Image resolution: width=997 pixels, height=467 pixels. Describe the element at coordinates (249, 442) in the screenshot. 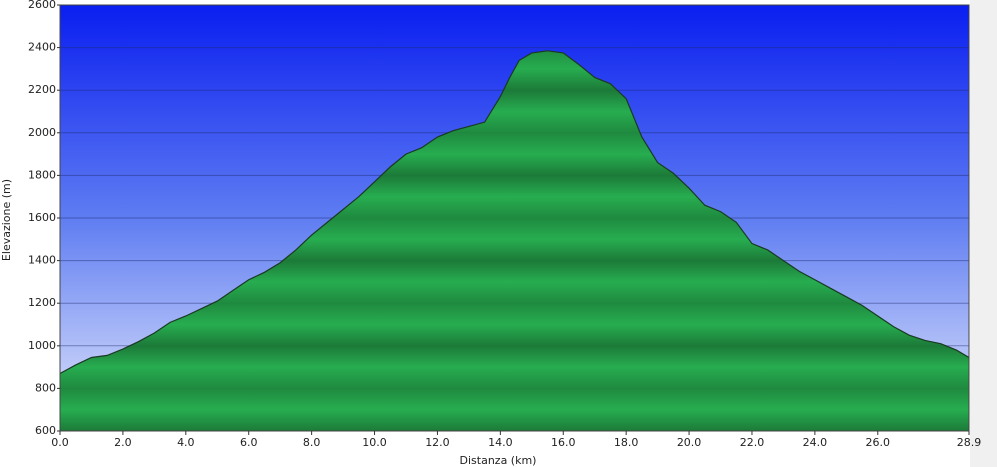

I see `x-tick-label: 6.0` at that location.